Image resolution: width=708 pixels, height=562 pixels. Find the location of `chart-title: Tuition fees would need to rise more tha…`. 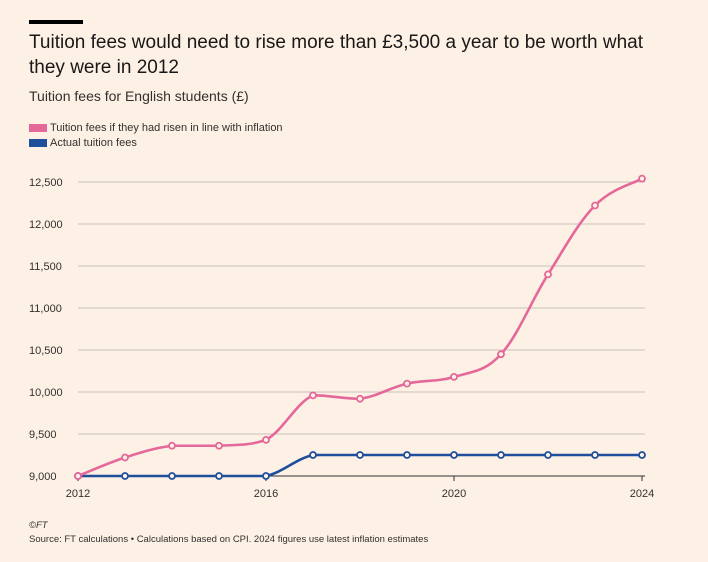

chart-title: Tuition fees would need to rise more tha… is located at coordinates (336, 55).